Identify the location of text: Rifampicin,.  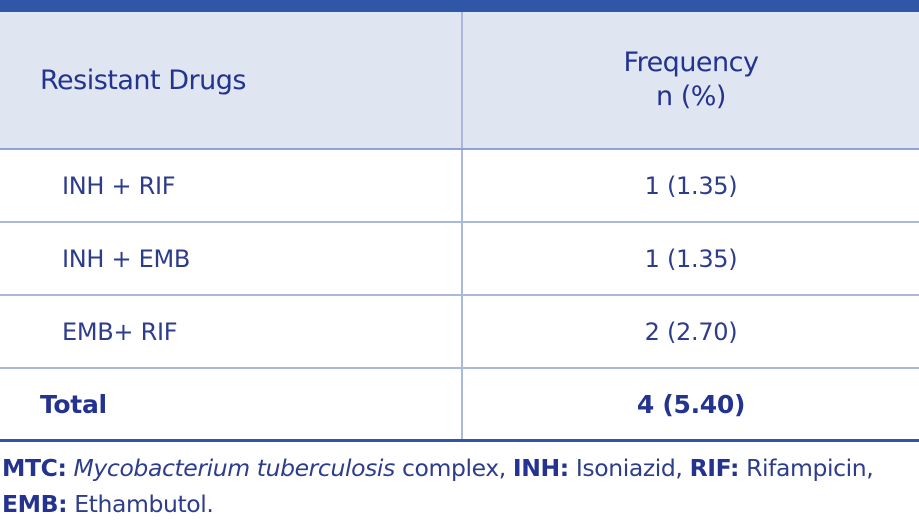
(810, 468).